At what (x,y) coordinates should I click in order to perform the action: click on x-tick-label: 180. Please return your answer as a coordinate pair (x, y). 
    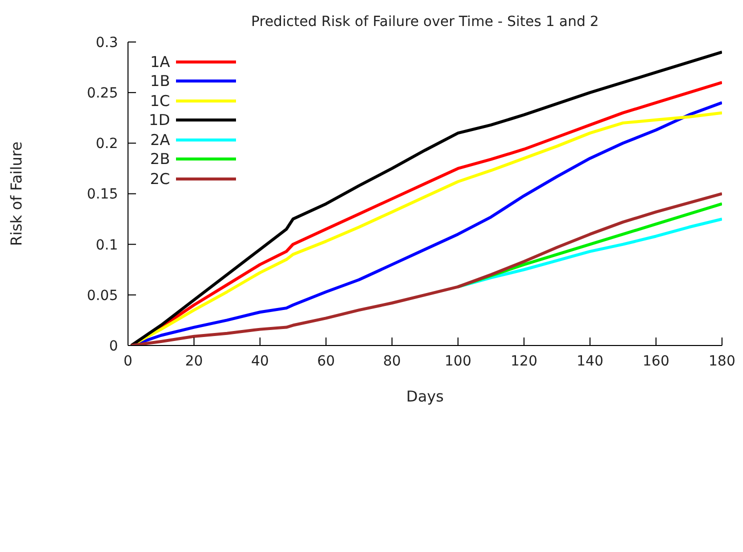
    Looking at the image, I should click on (722, 361).